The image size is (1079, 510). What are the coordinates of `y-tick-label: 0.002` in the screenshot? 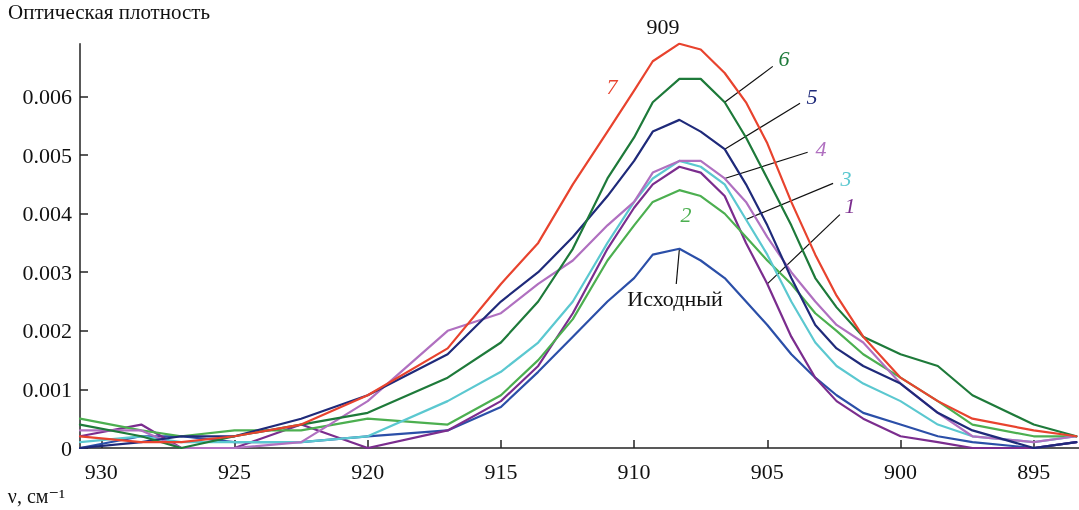 It's located at (47, 331).